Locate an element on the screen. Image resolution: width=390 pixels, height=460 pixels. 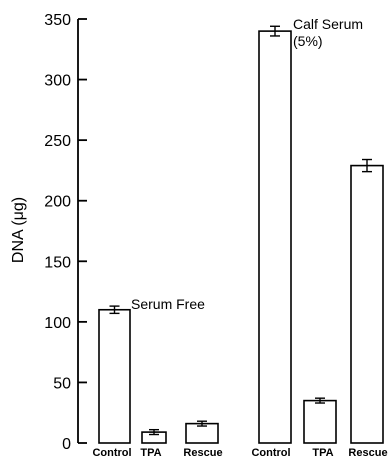
y-tick-label: 300 is located at coordinates (57, 81).